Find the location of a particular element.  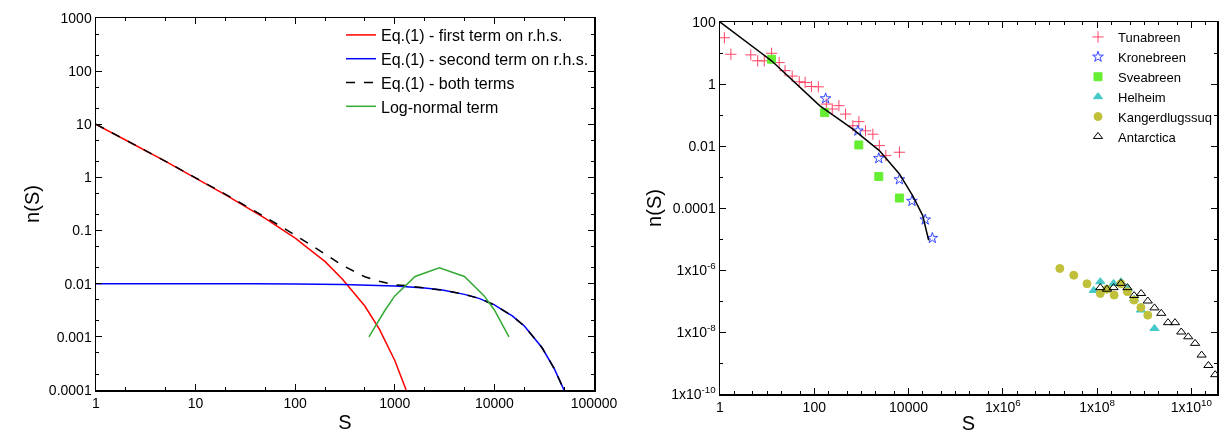

y-tick-label: 1000 is located at coordinates (76, 17).